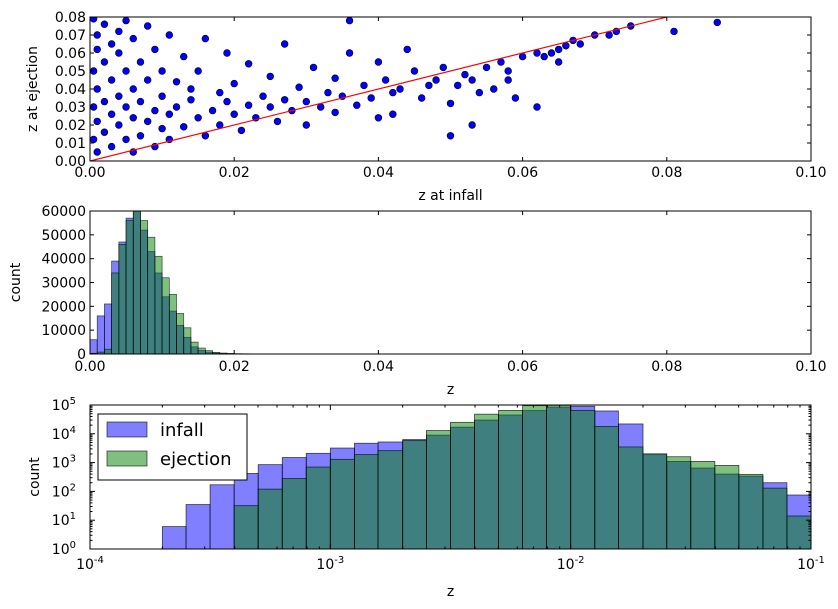 Image resolution: width=838 pixels, height=609 pixels. Describe the element at coordinates (188, 282) in the screenshot. I see `histogram-bars` at that location.